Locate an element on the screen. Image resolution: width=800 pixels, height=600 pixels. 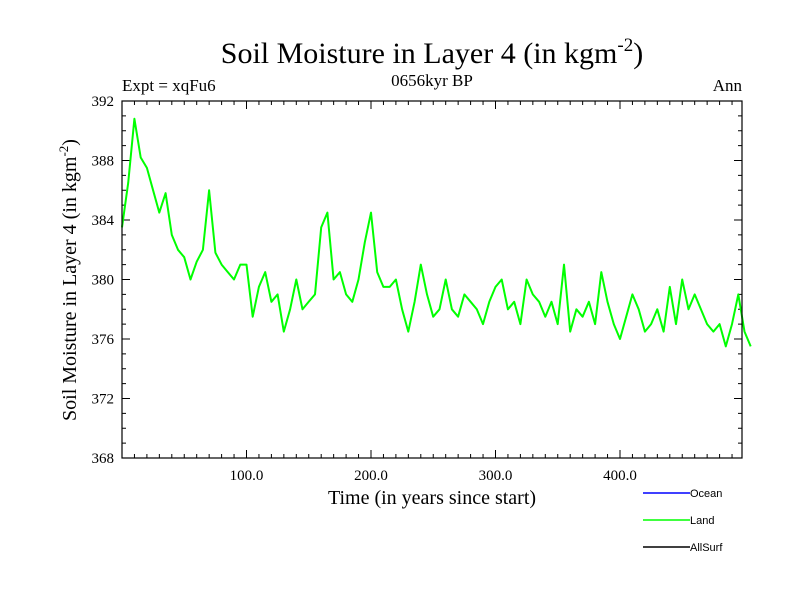
legend-label-allsurf: AllSurf is located at coordinates (706, 548).